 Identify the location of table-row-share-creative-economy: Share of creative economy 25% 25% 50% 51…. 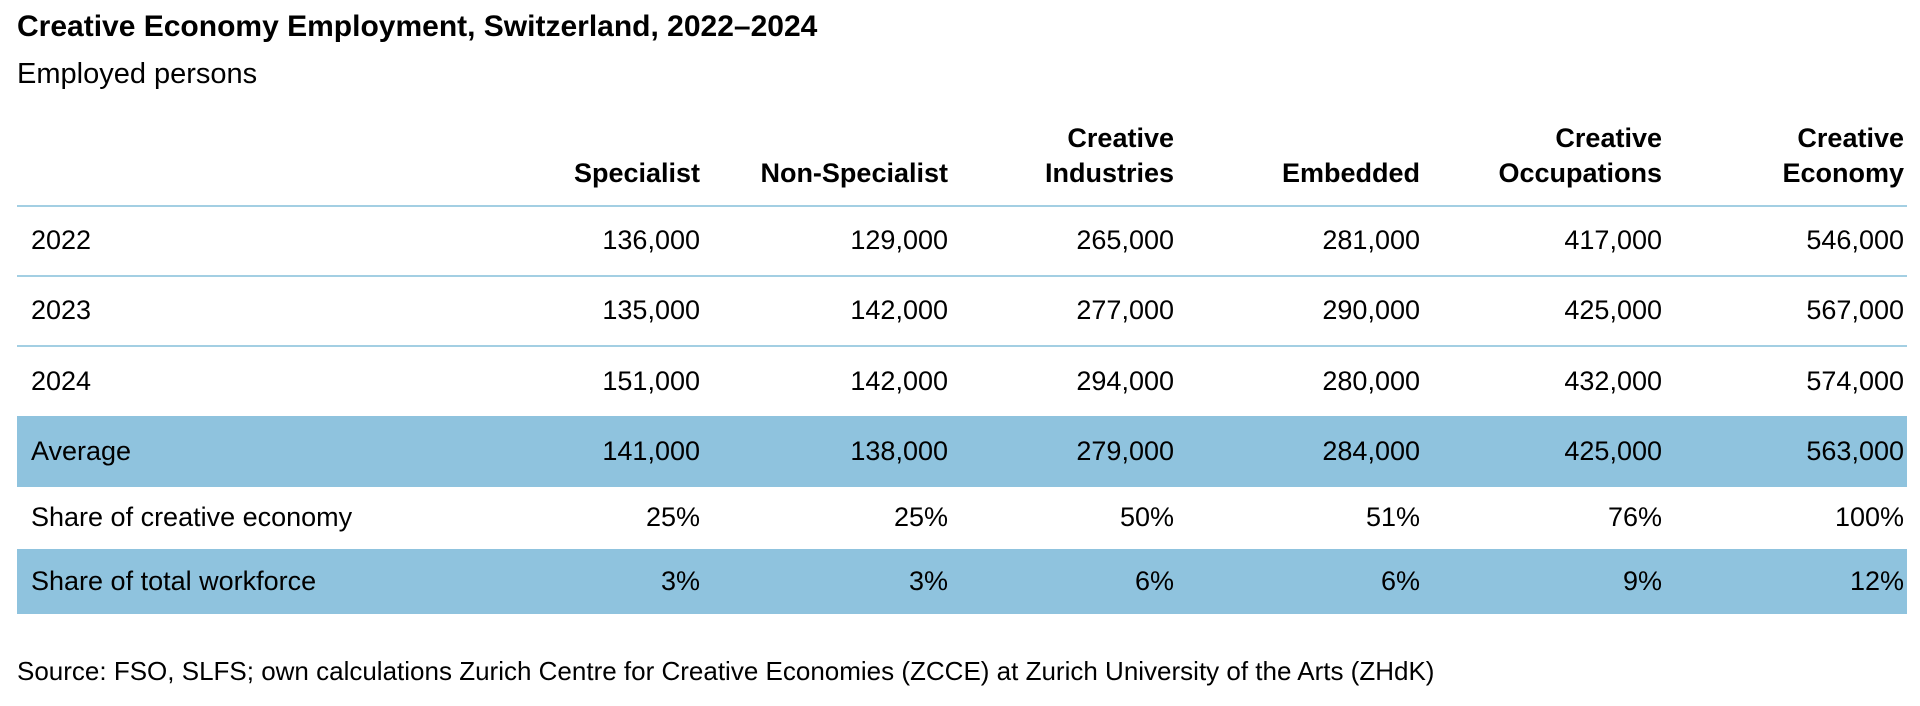
(962, 518).